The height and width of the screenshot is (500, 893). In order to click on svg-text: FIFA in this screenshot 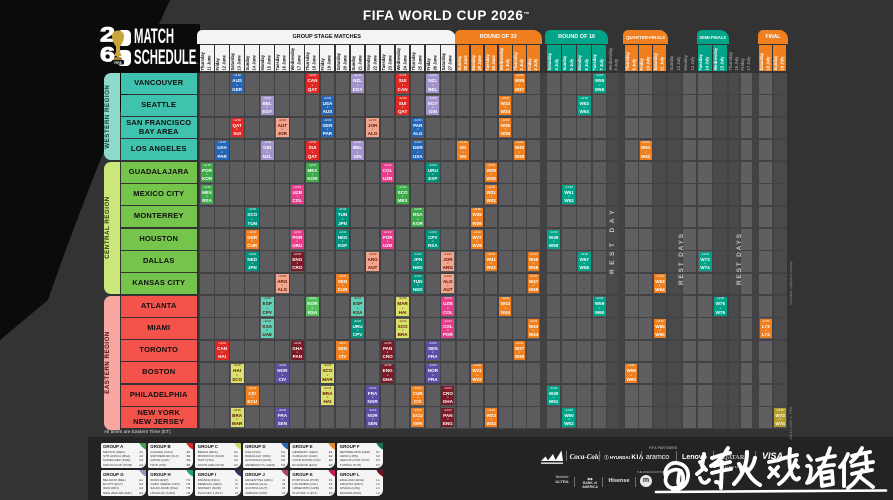, I will do `click(118, 63)`.